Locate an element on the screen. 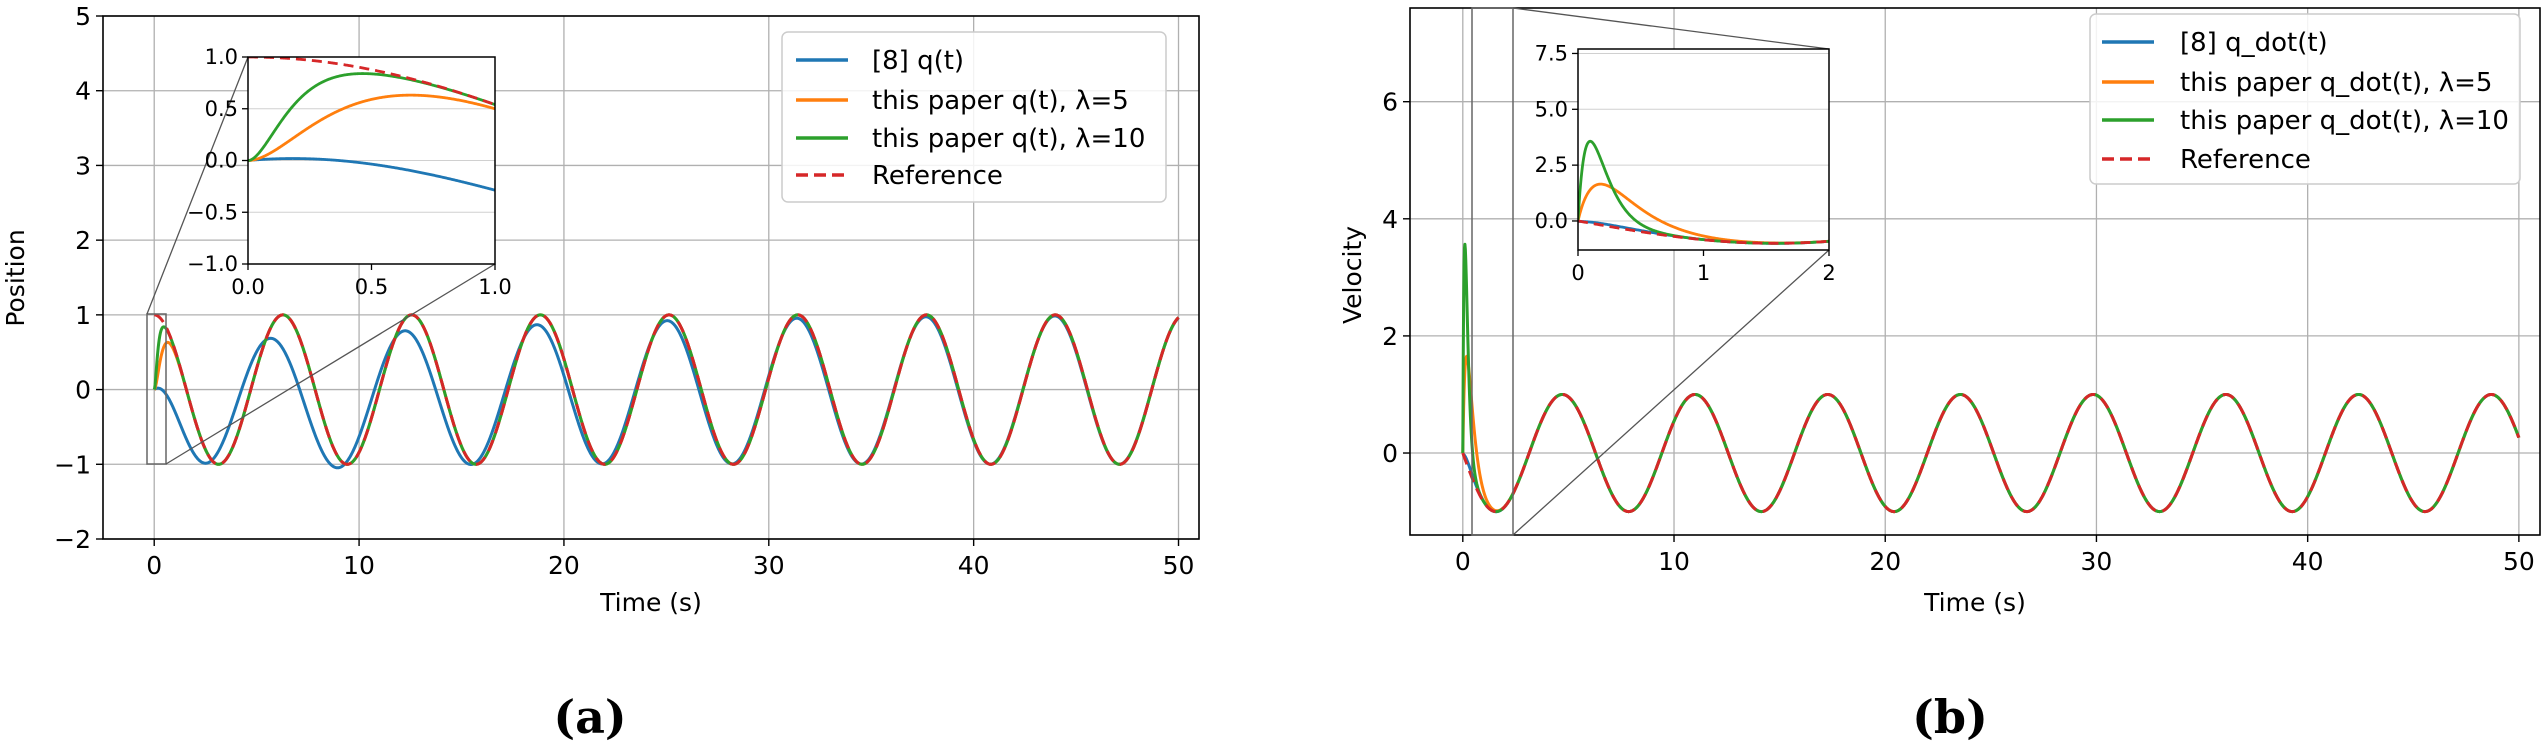  inset-xtick-label: 0.0 is located at coordinates (247, 287).